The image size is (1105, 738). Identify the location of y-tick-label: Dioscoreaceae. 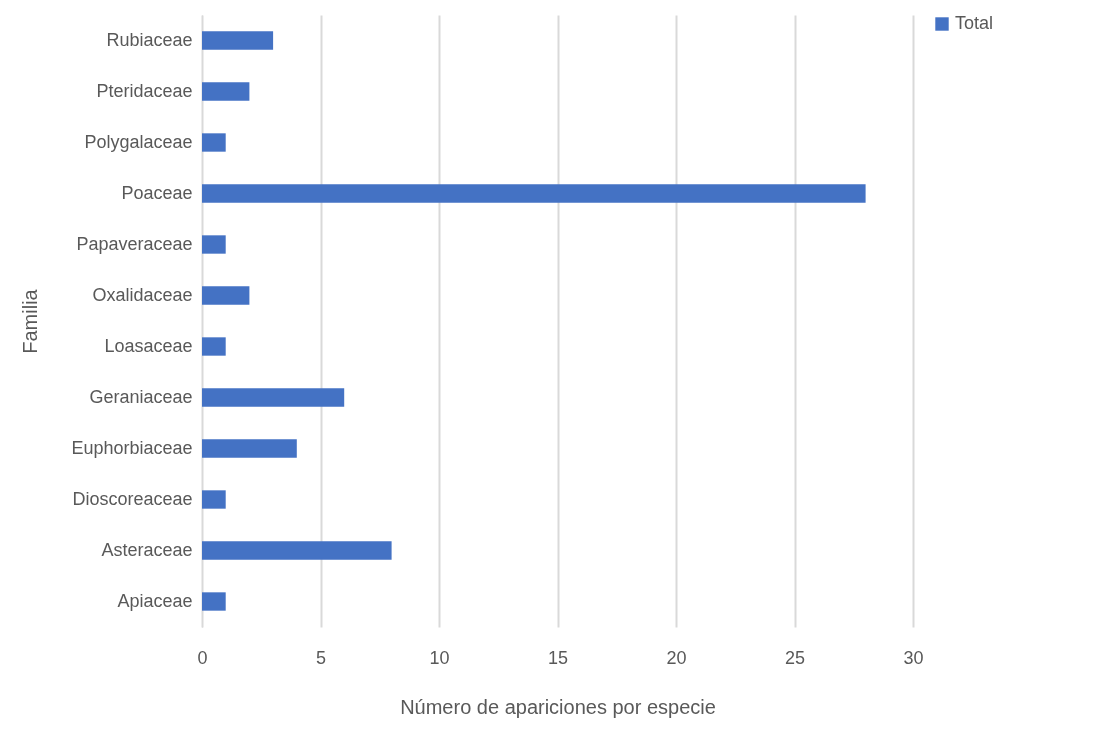
(132, 498).